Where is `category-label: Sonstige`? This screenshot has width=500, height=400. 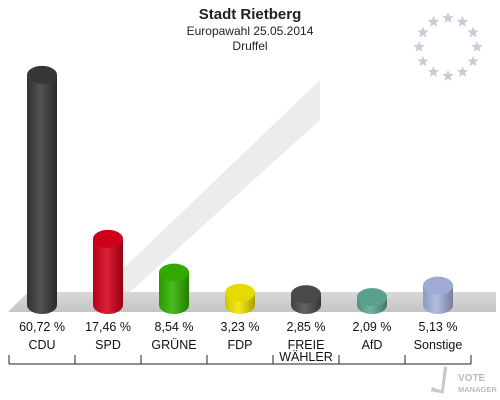 category-label: Sonstige is located at coordinates (438, 345).